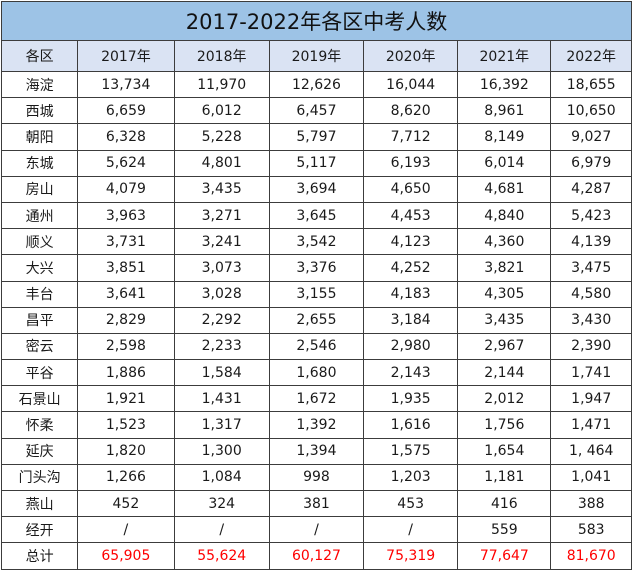  I want to click on header-cell: 2018年, so click(221, 56).